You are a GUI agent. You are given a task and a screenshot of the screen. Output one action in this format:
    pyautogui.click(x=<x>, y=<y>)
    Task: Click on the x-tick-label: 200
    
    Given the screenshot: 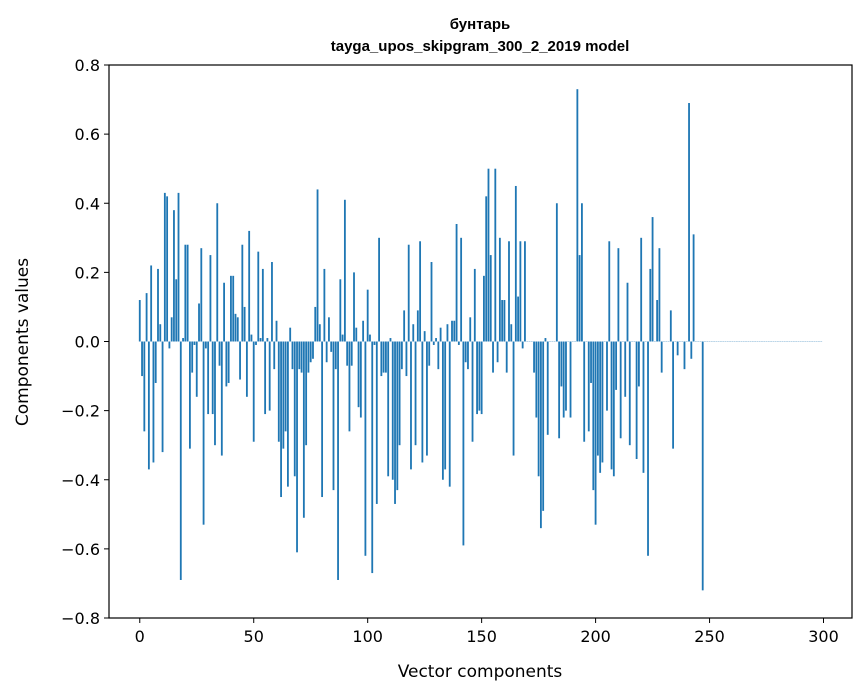 What is the action you would take?
    pyautogui.click(x=595, y=636)
    